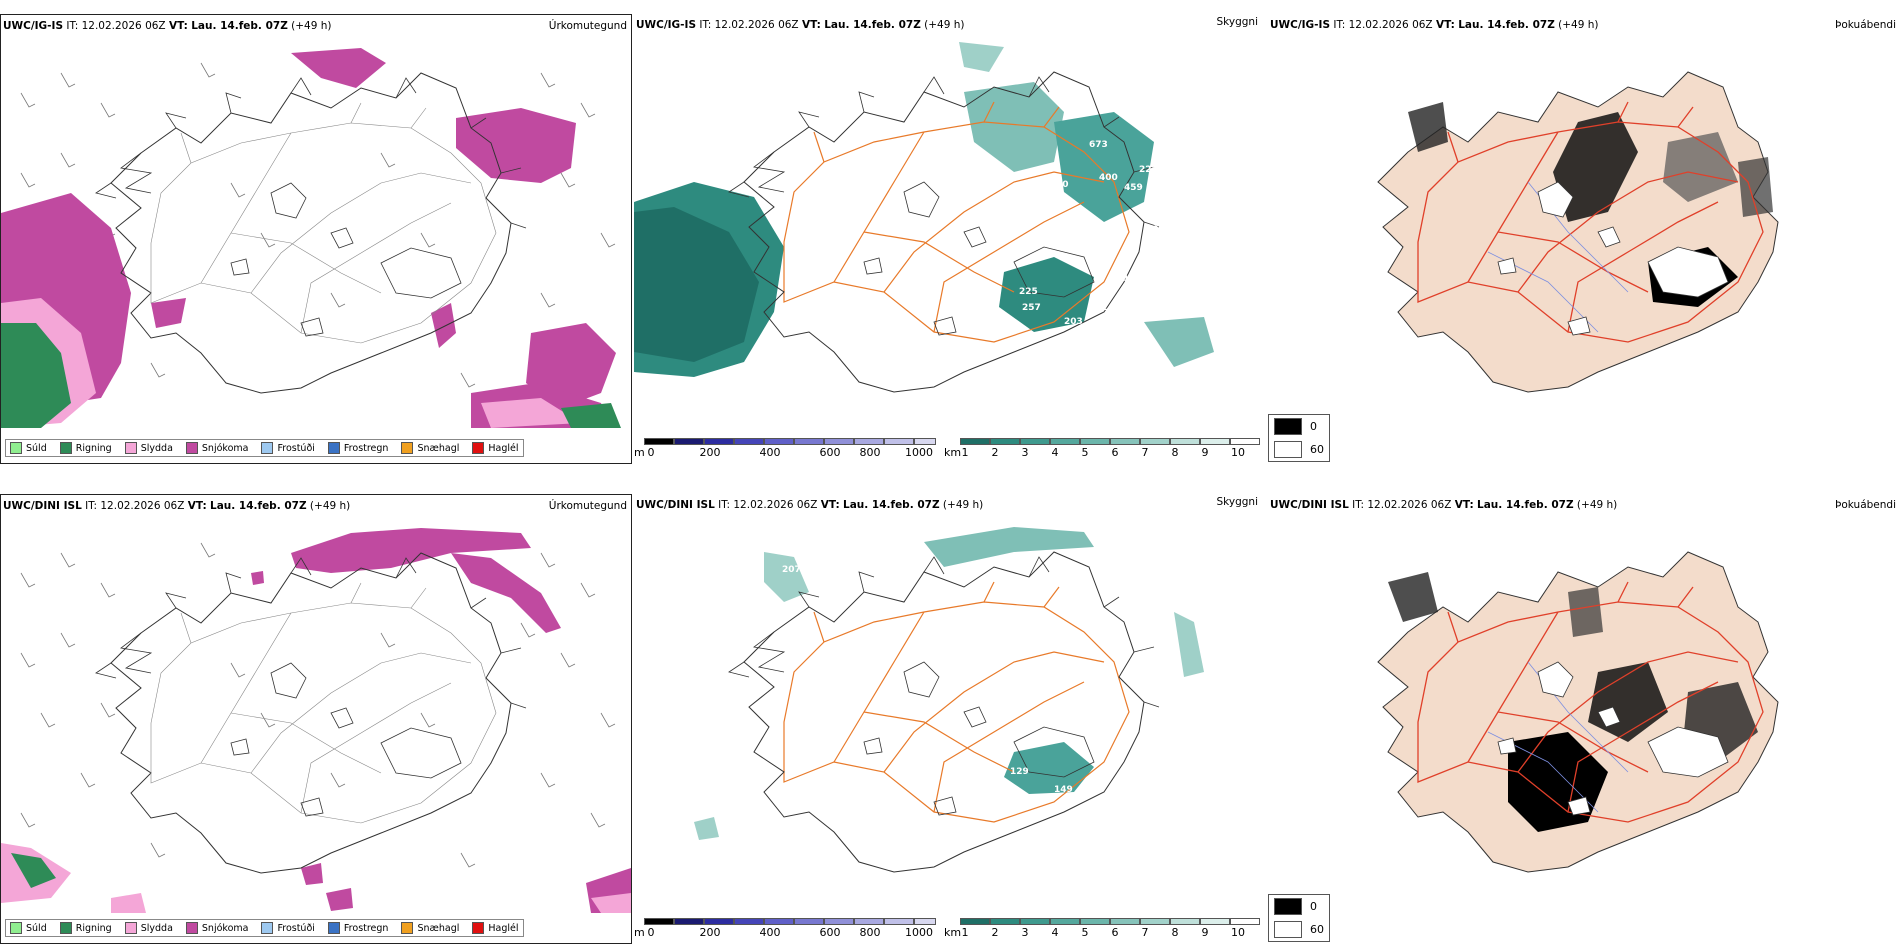 The width and height of the screenshot is (1900, 950). Describe the element at coordinates (178, 26) in the screenshot. I see `vt-label: VT:` at that location.